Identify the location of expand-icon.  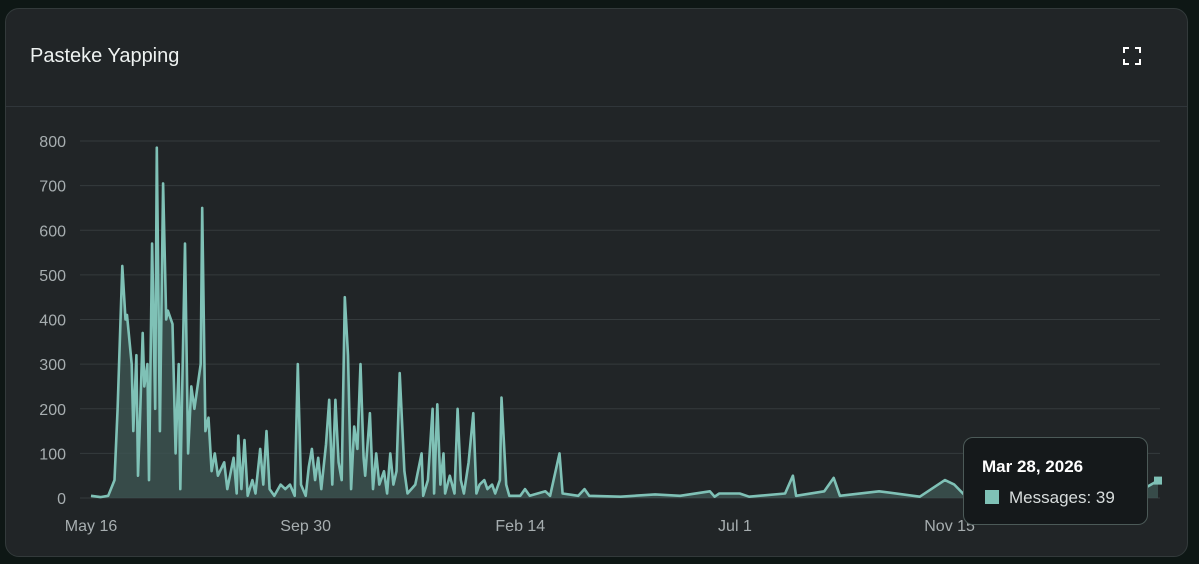
(1132, 56).